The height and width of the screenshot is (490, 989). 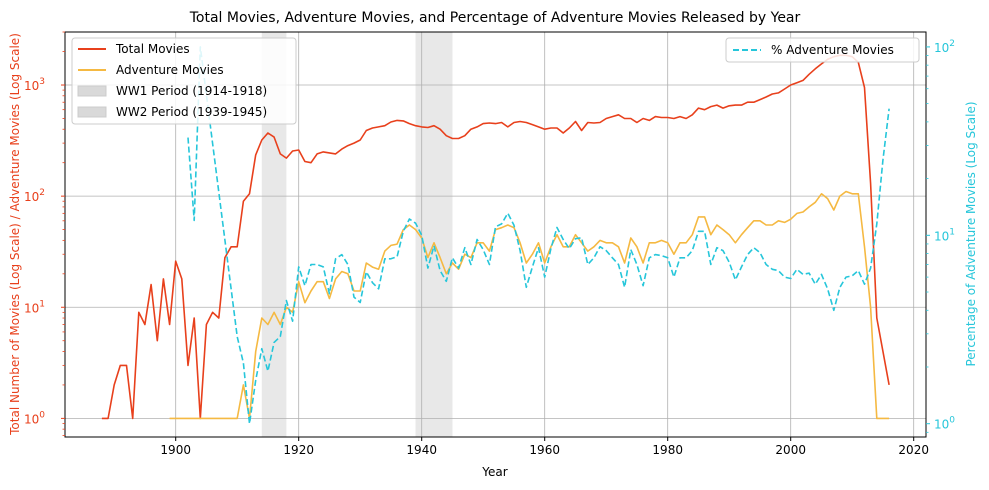 What do you see at coordinates (913, 450) in the screenshot?
I see `x-tick-label: 2020` at bounding box center [913, 450].